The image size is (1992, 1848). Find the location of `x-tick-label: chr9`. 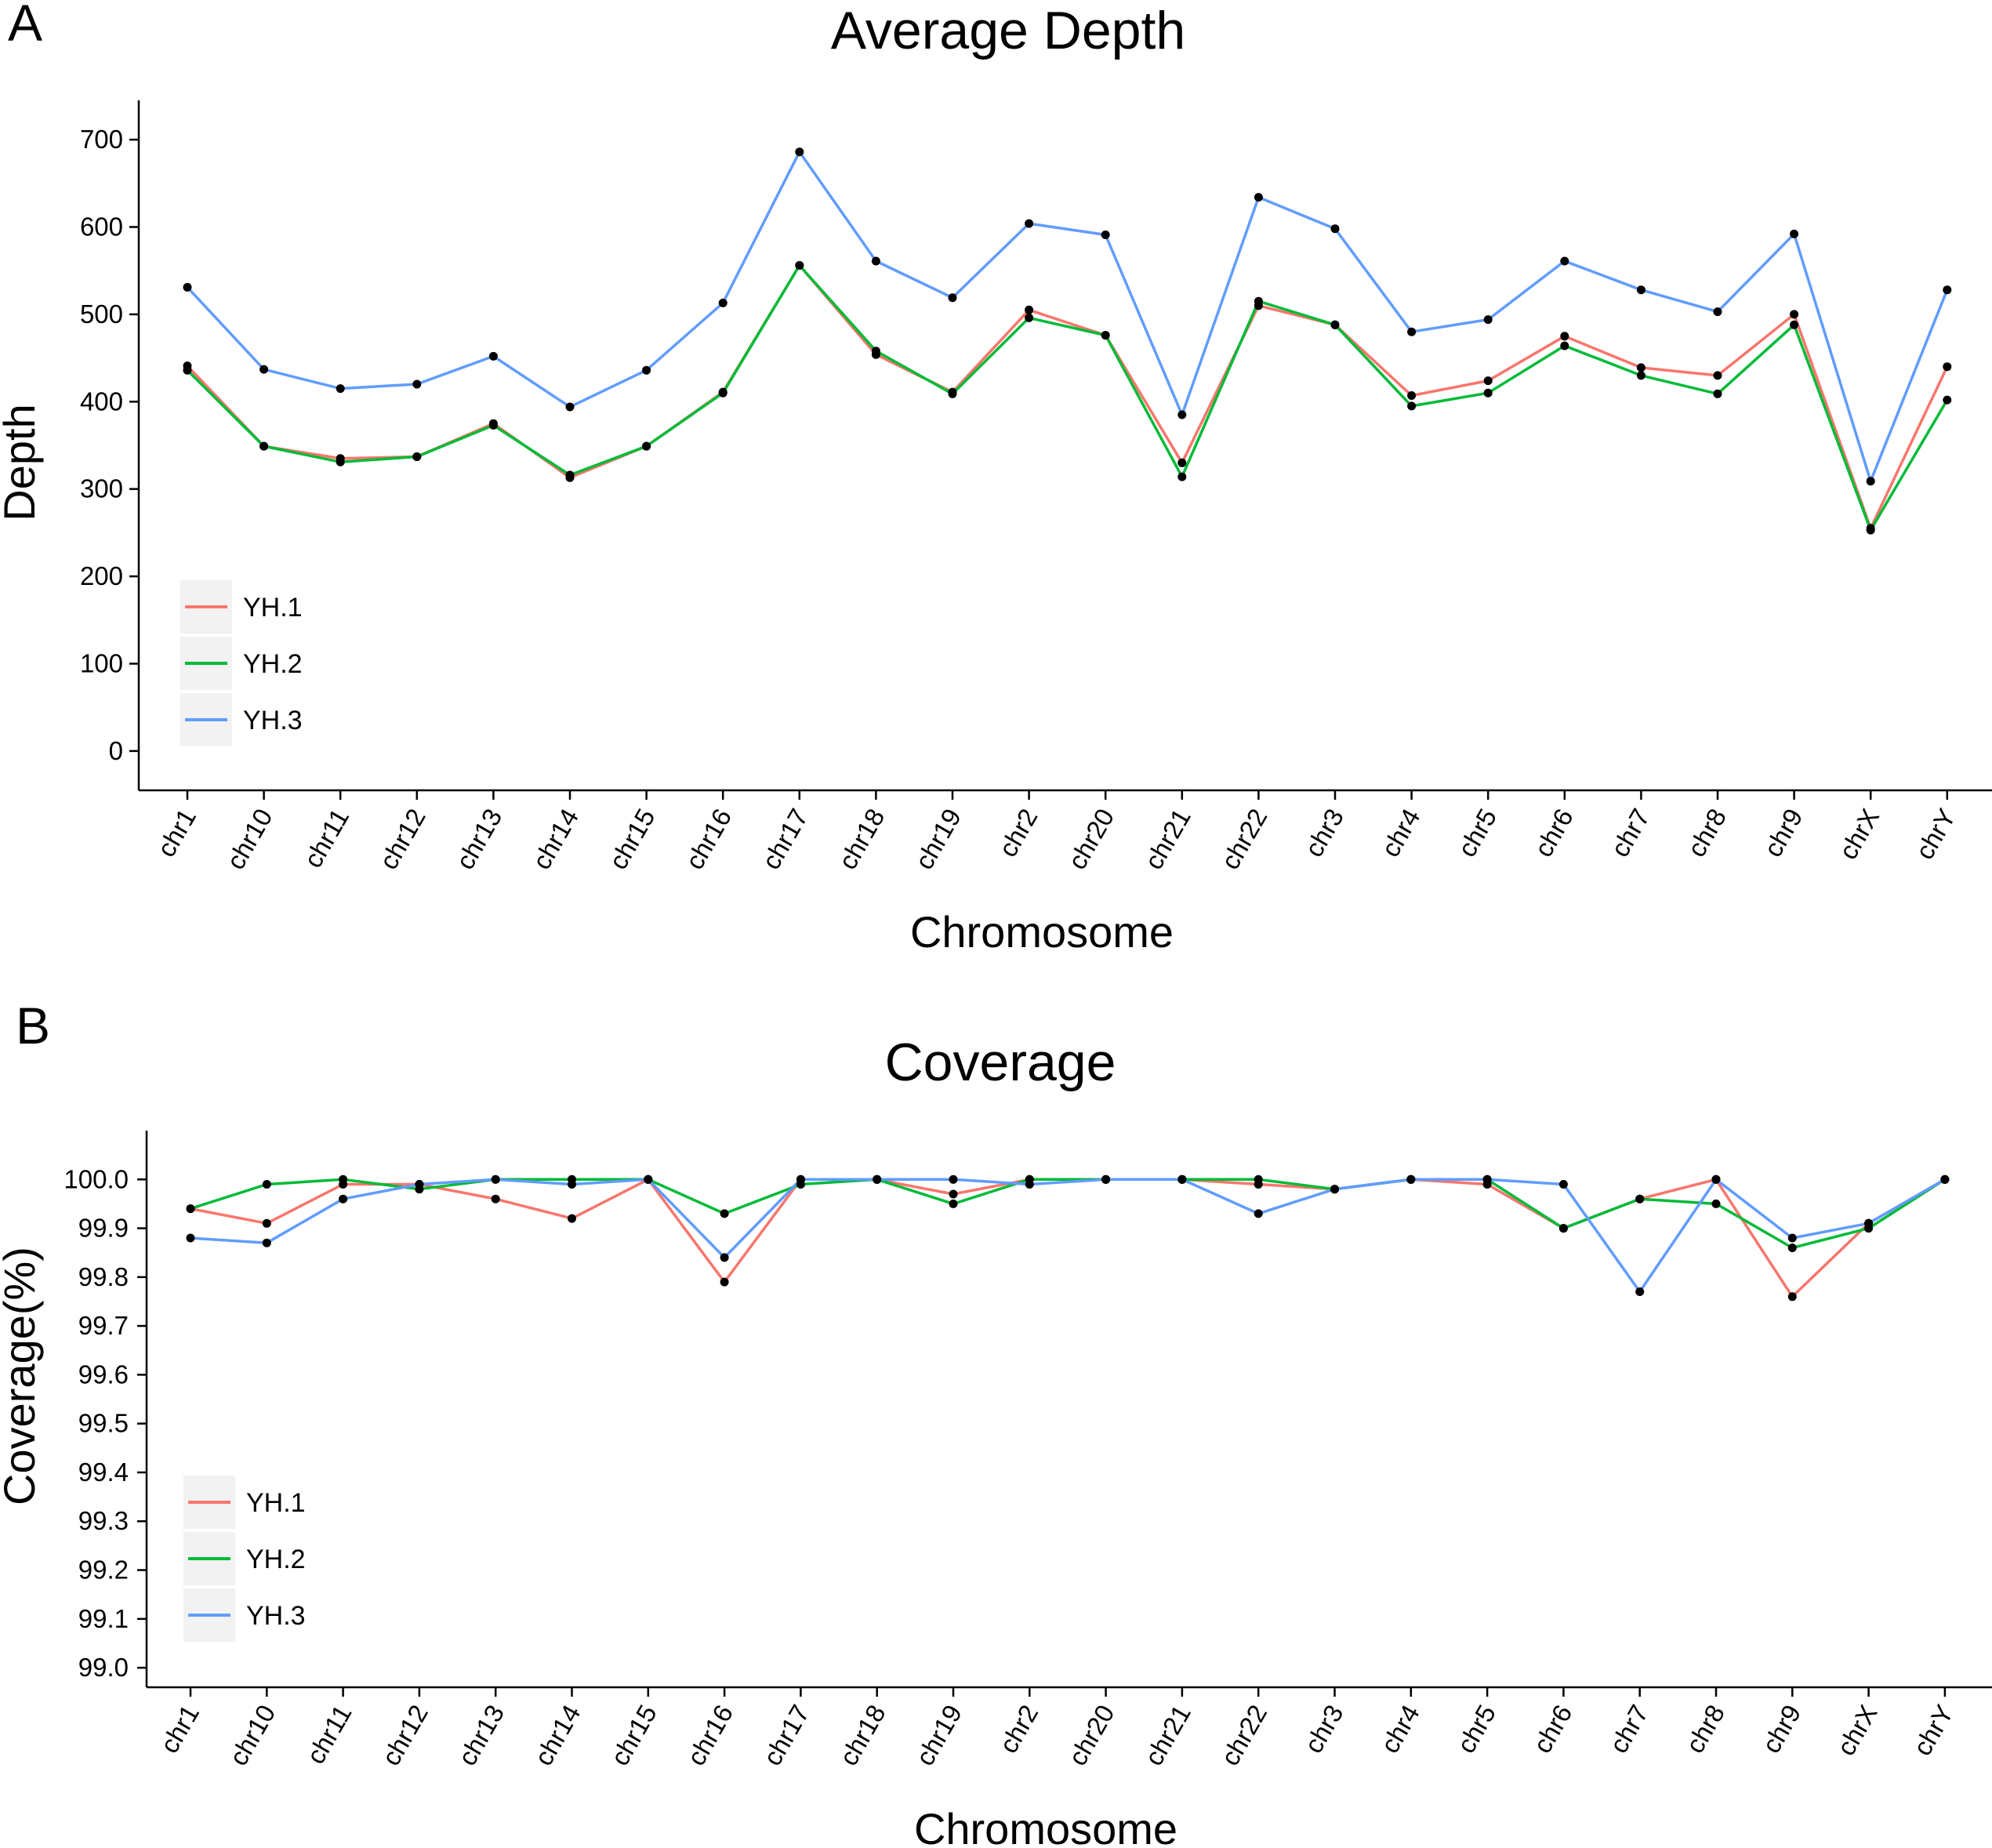

x-tick-label: chr9 is located at coordinates (1783, 833).